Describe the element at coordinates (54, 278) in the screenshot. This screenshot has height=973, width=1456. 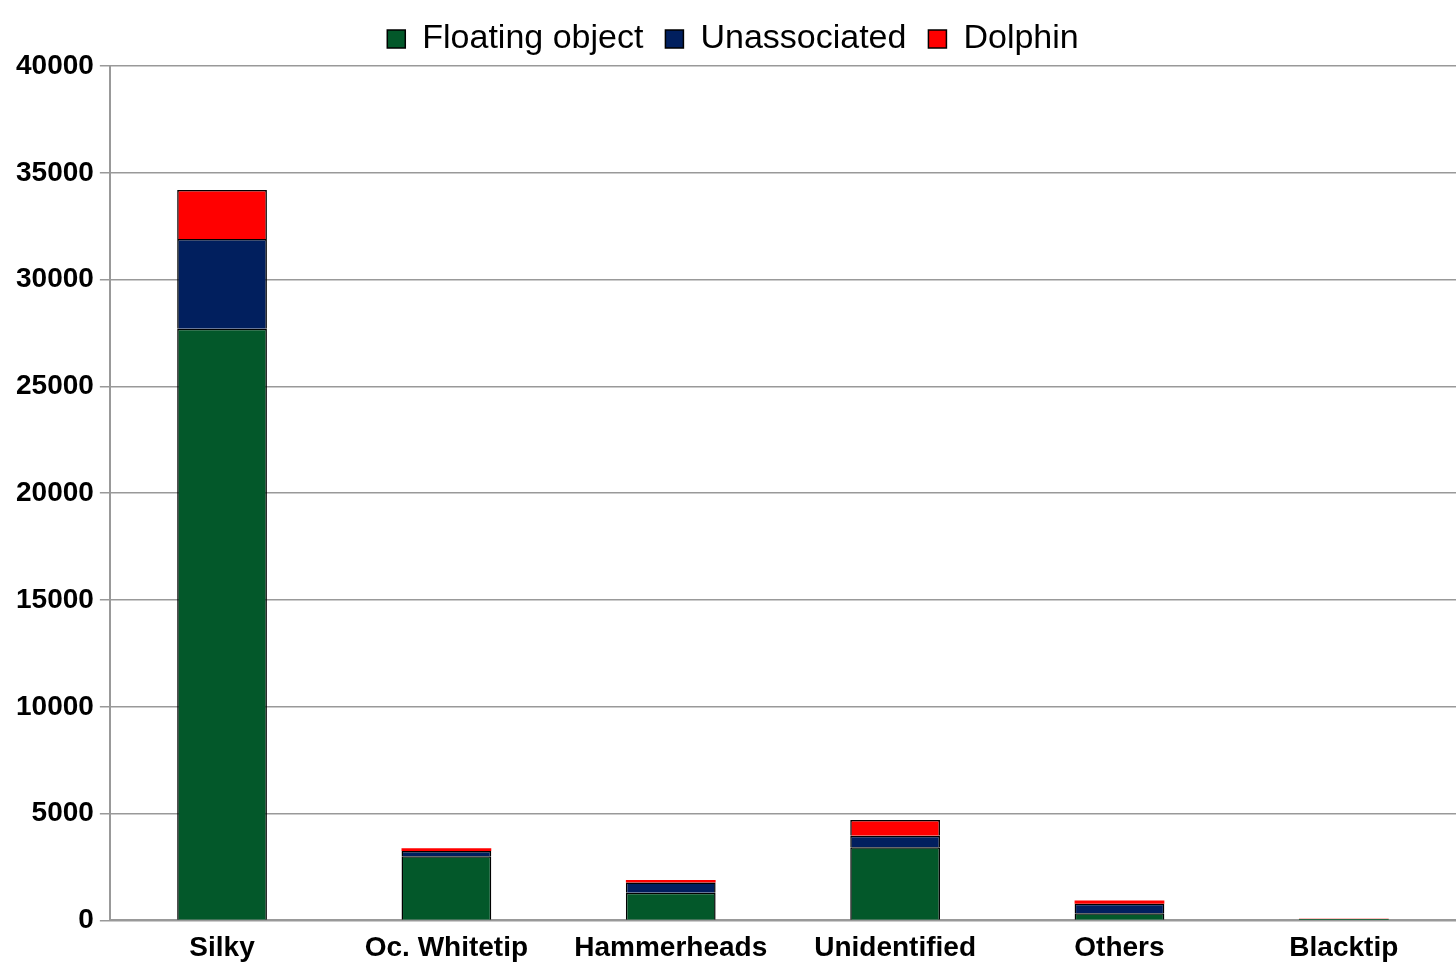
I see `y-tick-label: 30000` at that location.